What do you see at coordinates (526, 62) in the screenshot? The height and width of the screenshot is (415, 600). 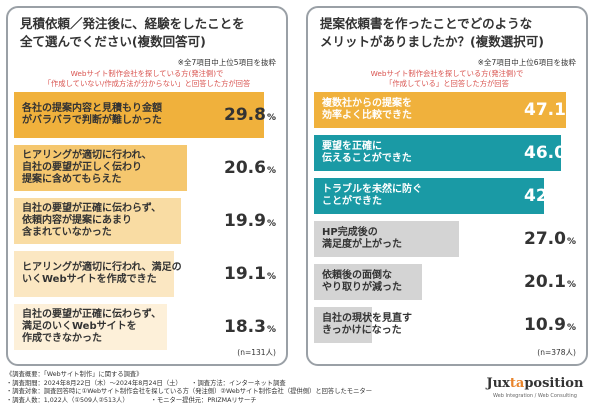 I see `right-panel-subnote: ※全7項目中上位6項目を抜粋` at bounding box center [526, 62].